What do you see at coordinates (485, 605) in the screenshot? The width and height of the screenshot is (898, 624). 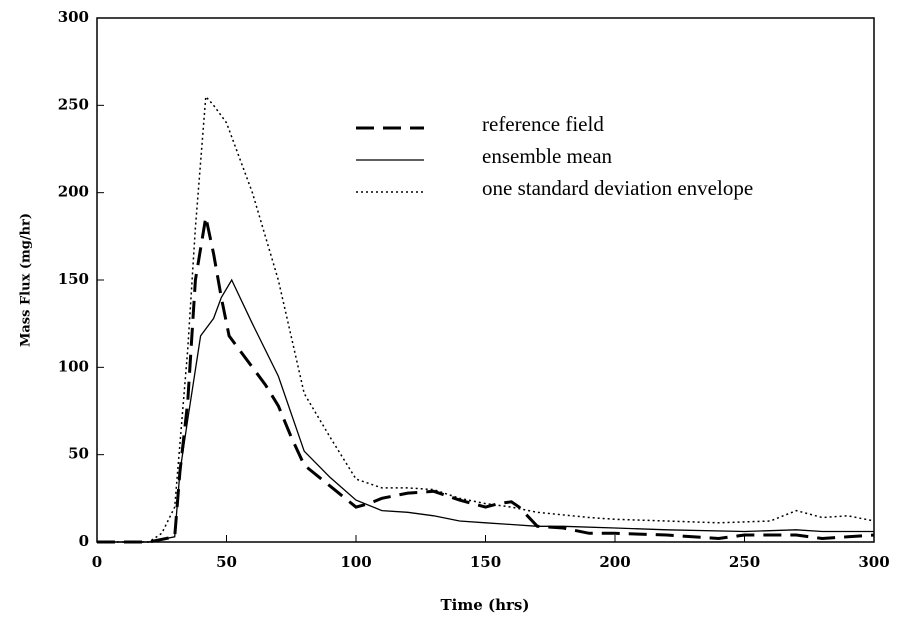 I see `x-axis-label: Time (hrs)` at bounding box center [485, 605].